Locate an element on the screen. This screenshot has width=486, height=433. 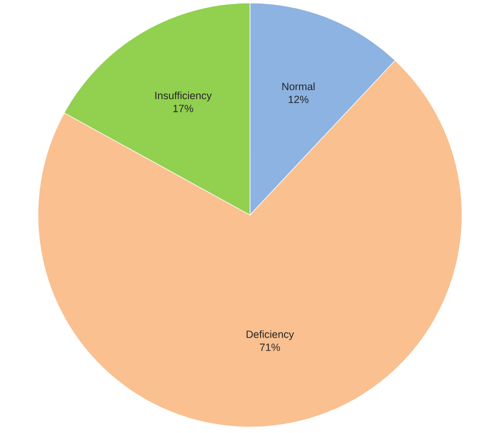
slice-label: Insufficiency is located at coordinates (183, 97).